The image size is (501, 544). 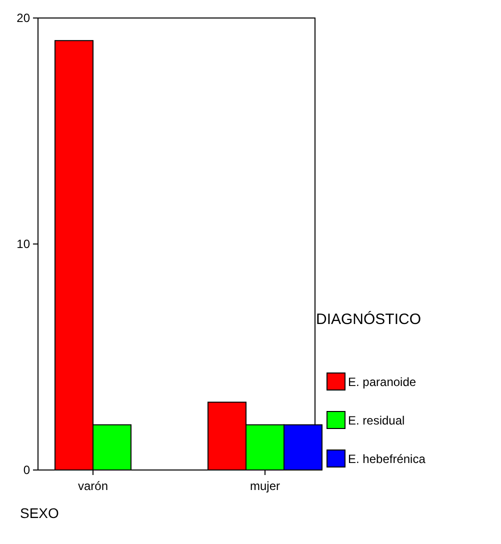 What do you see at coordinates (93, 486) in the screenshot?
I see `x-tick-label: varón` at bounding box center [93, 486].